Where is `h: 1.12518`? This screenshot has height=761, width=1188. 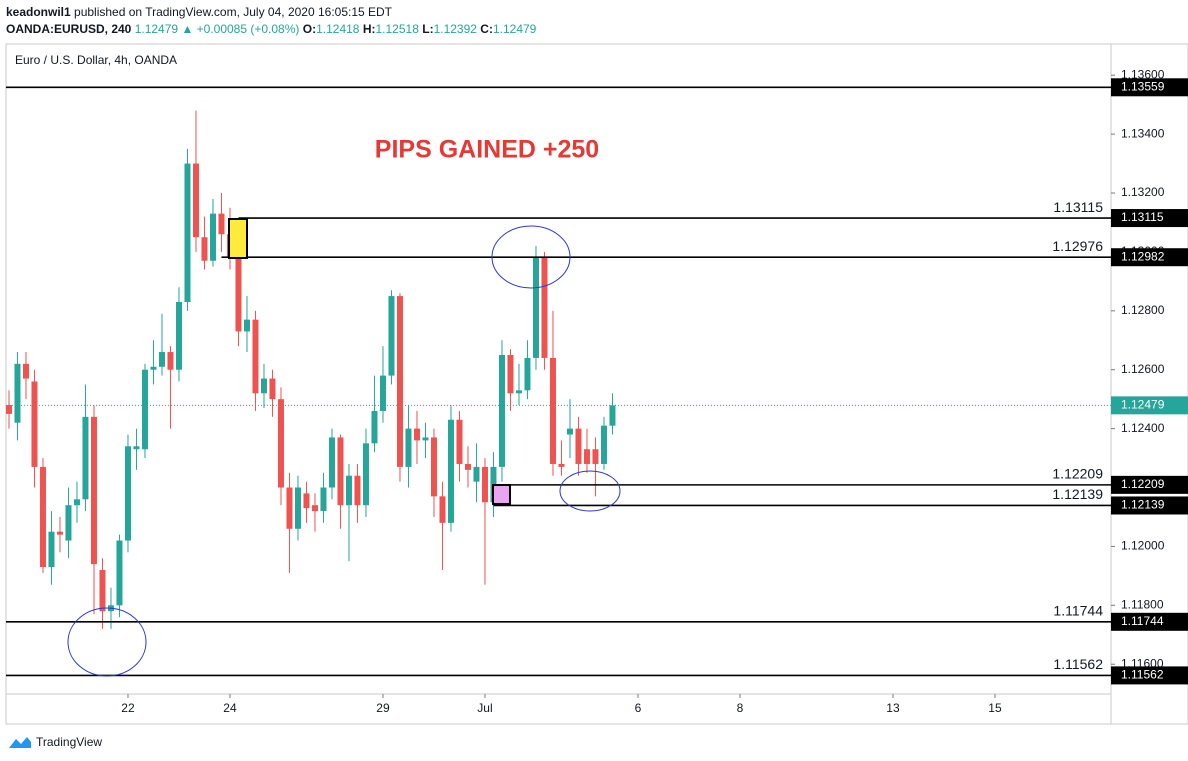 h: 1.12518 is located at coordinates (397, 29).